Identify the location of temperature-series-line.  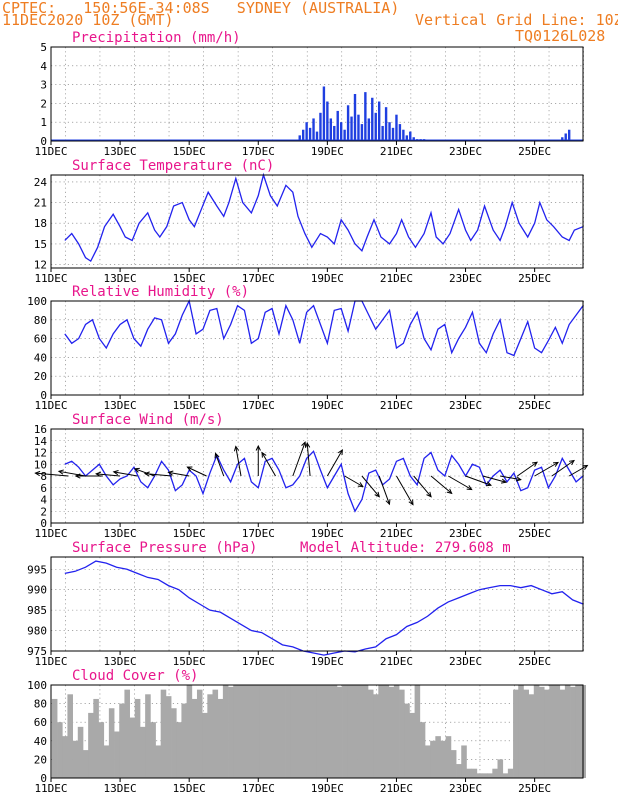
(324, 217).